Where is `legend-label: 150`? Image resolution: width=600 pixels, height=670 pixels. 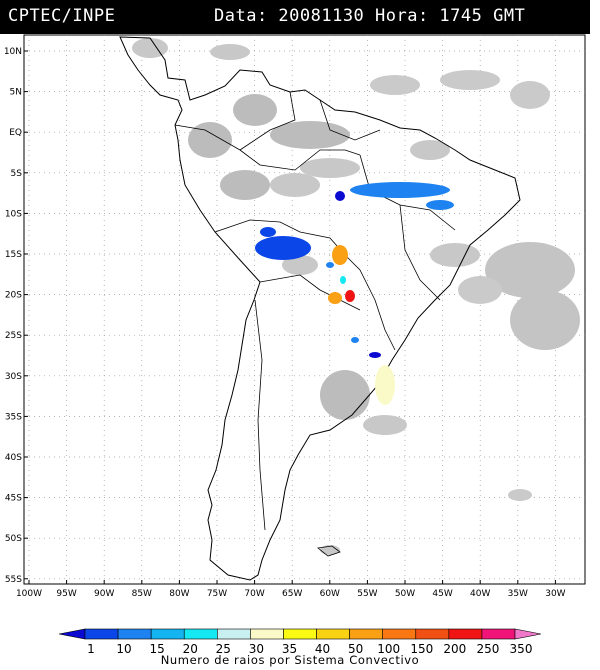
legend-label: 150 is located at coordinates (421, 649).